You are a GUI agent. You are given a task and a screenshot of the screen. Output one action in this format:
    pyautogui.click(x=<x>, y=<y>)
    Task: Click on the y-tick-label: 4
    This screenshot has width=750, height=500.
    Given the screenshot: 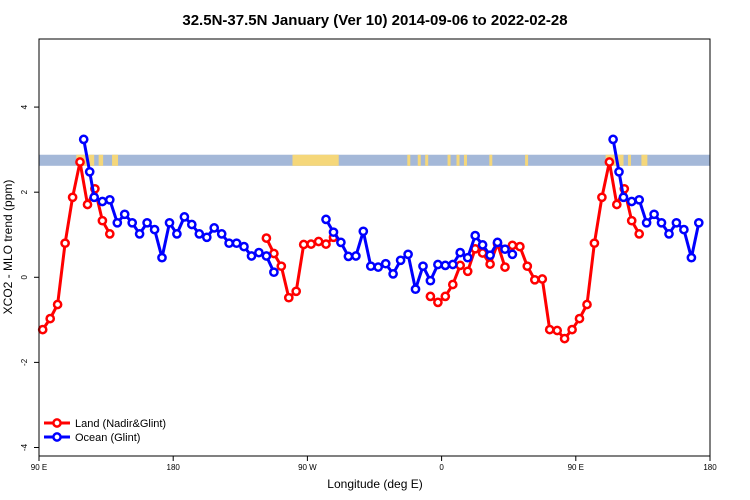 What is the action you would take?
    pyautogui.click(x=24, y=106)
    